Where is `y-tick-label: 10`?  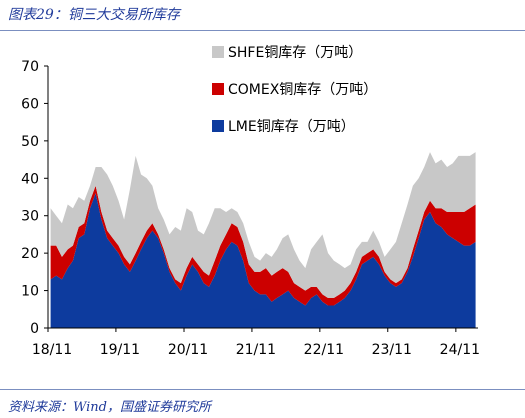 y-tick-label: 10 is located at coordinates (30, 292).